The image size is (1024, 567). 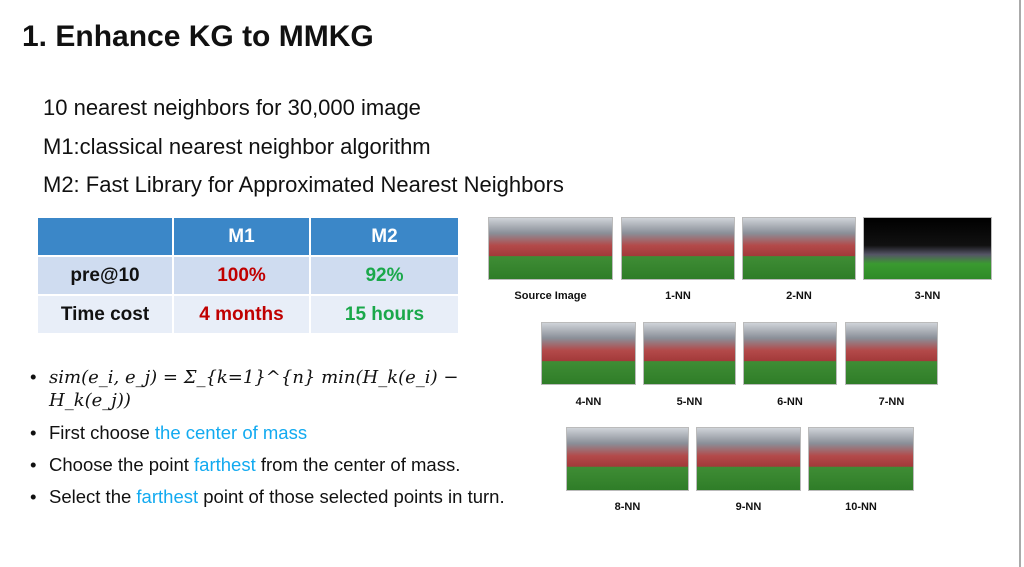 I want to click on image-caption: 1-NN, so click(x=678, y=296).